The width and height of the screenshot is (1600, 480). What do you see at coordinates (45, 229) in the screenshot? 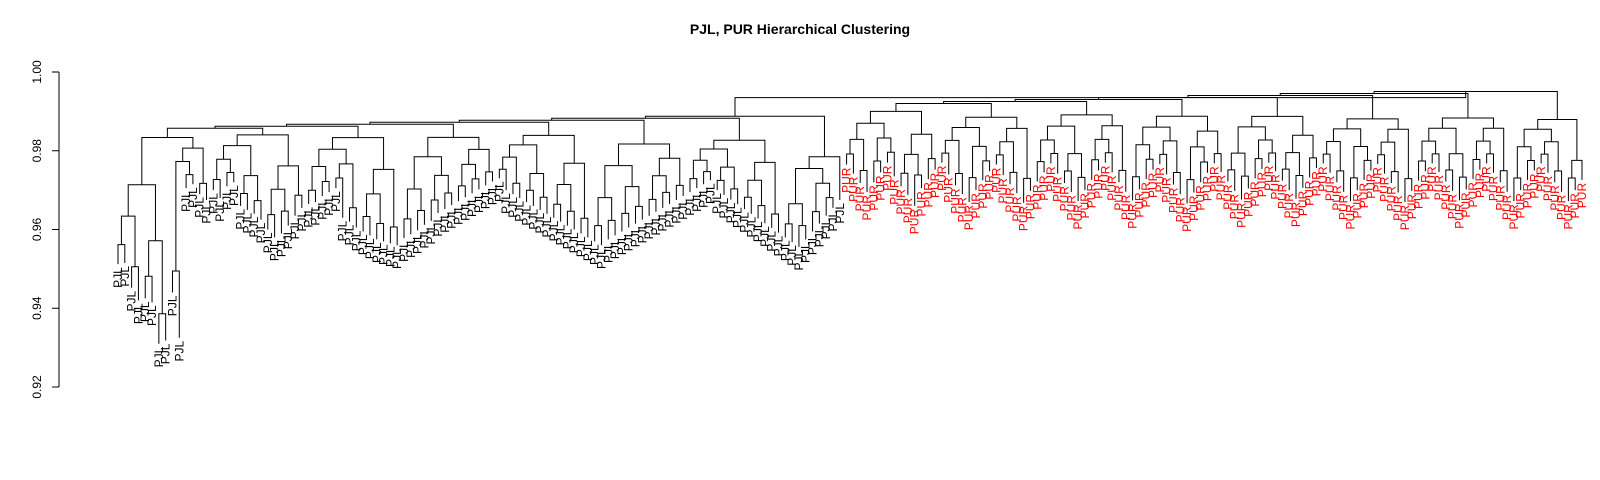
I see `y-axis: 0.92 0.94 0.96 0.98 1.00` at bounding box center [45, 229].